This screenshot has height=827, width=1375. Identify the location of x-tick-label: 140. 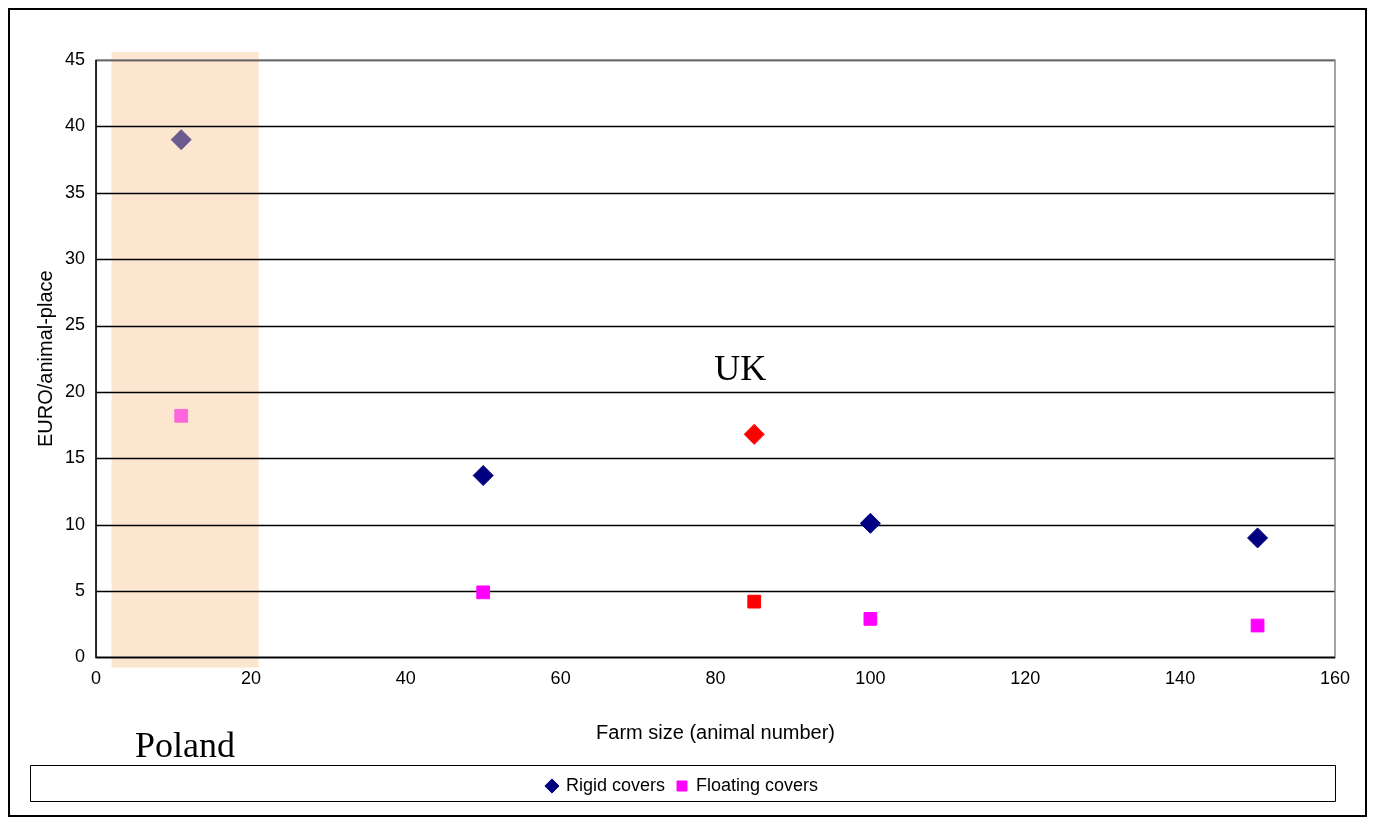
(1180, 678).